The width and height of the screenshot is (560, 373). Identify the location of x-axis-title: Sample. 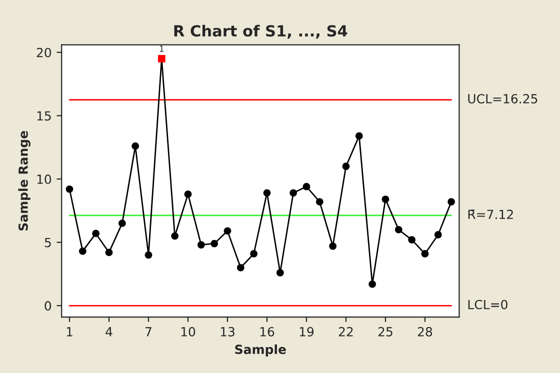
(260, 350).